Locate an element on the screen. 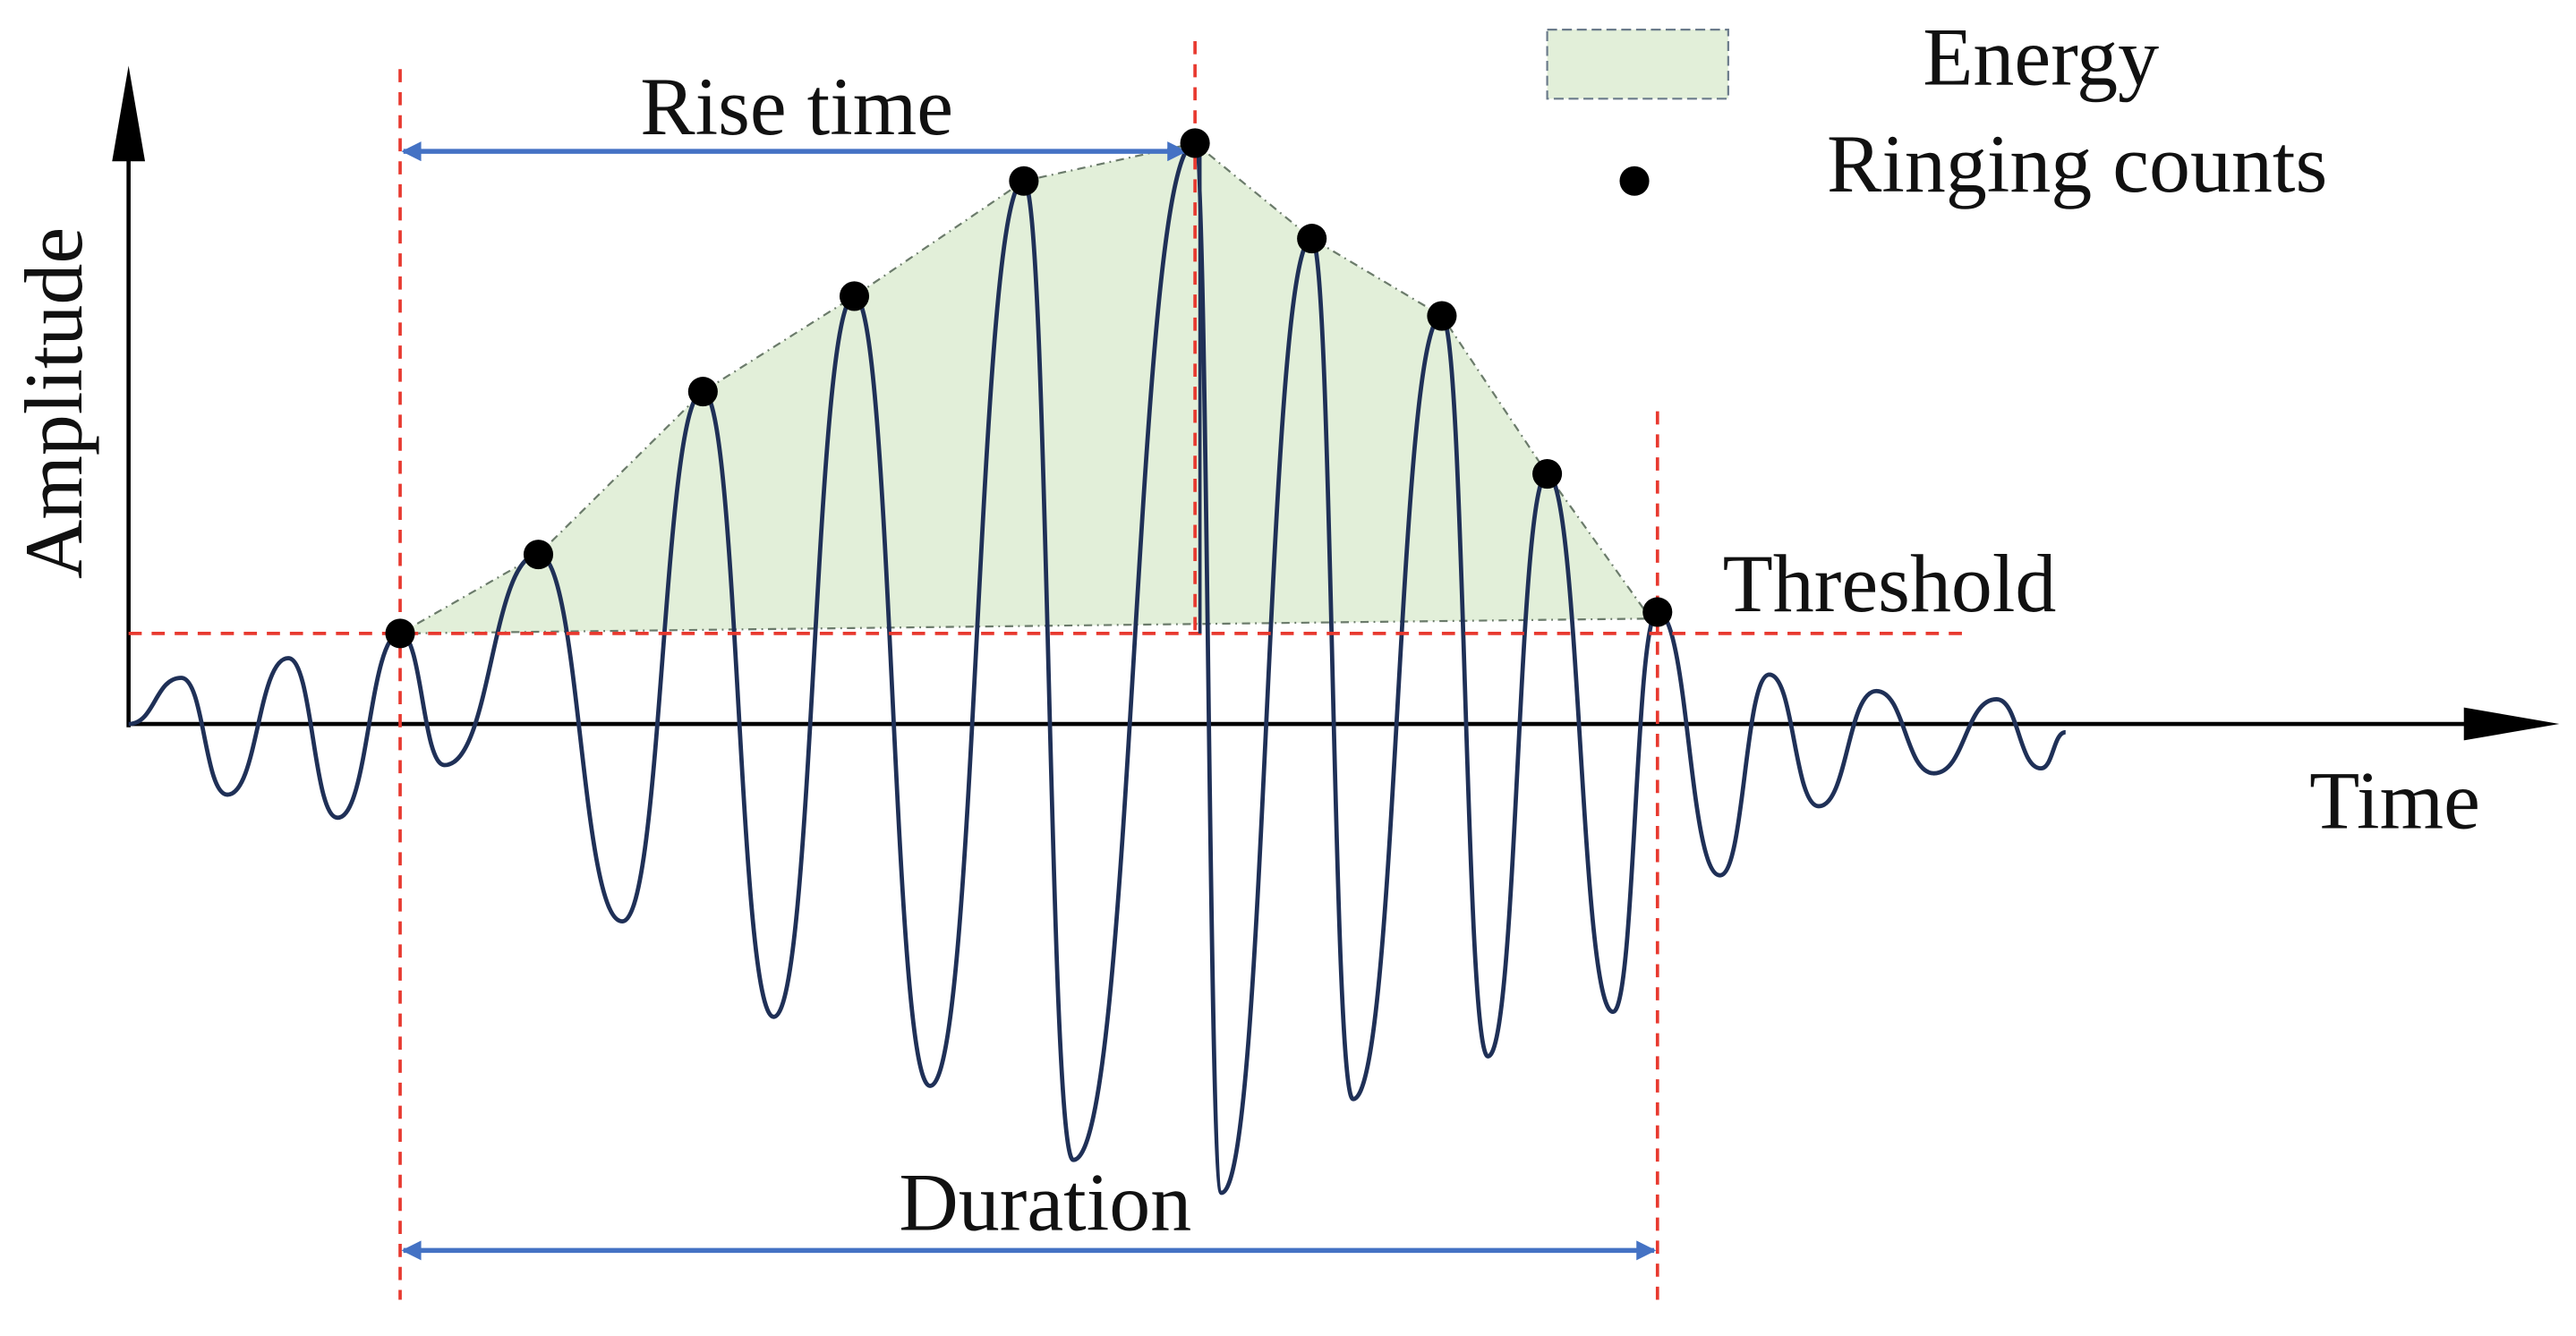 This screenshot has height=1336, width=2576. duration-label: Duration is located at coordinates (1045, 1202).